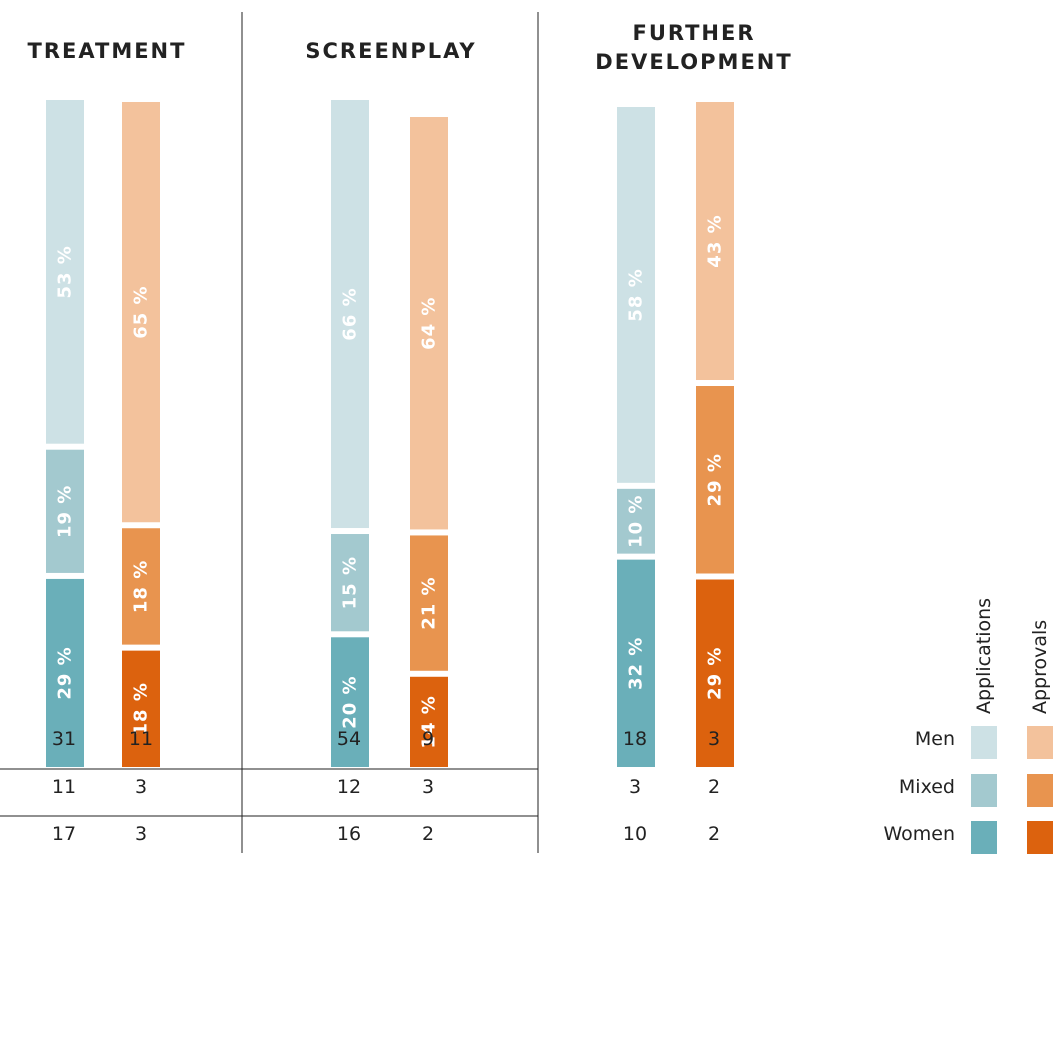  What do you see at coordinates (714, 739) in the screenshot?
I see `count-further-development-approvals-men: 3` at bounding box center [714, 739].